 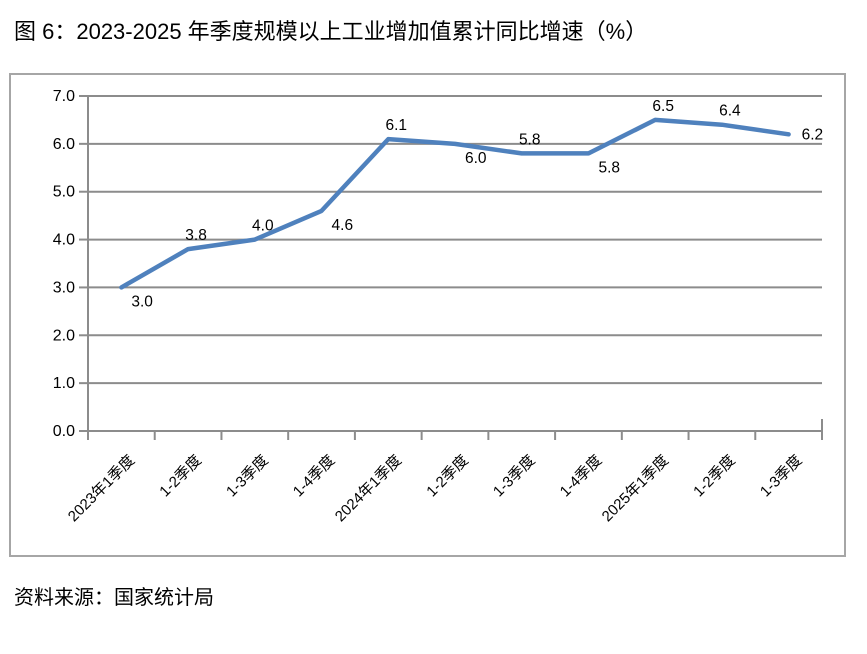 I want to click on y-tick-label: 1.0, so click(x=64, y=383).